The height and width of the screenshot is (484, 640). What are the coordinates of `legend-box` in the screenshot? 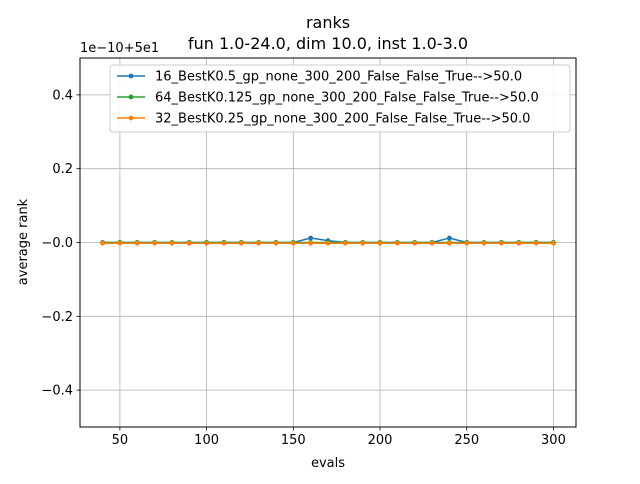 It's located at (340, 98).